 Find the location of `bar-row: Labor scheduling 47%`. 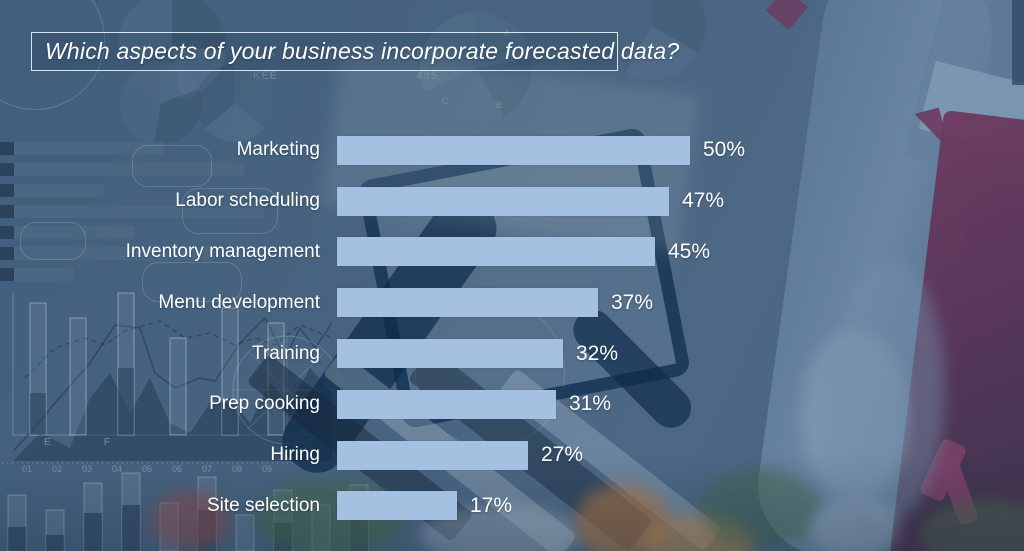

bar-row: Labor scheduling 47% is located at coordinates (512, 201).